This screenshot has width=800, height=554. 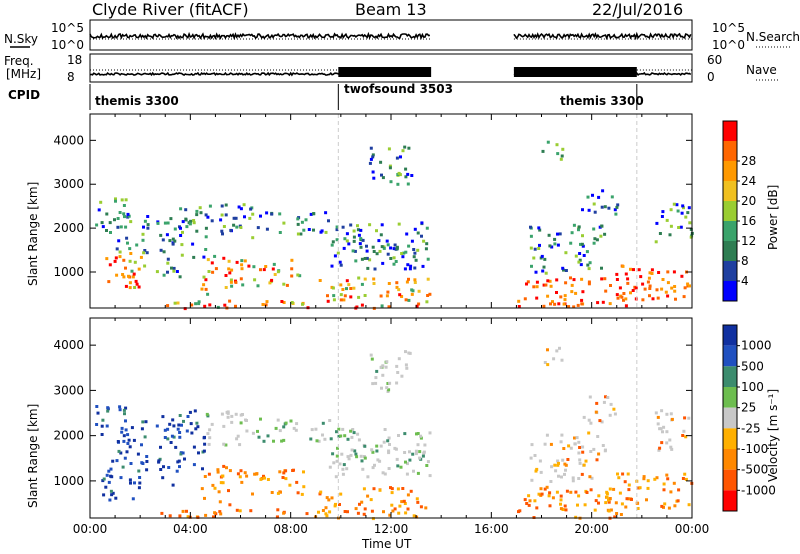 What do you see at coordinates (730, 500) in the screenshot?
I see `velocity-colorbar-cell` at bounding box center [730, 500].